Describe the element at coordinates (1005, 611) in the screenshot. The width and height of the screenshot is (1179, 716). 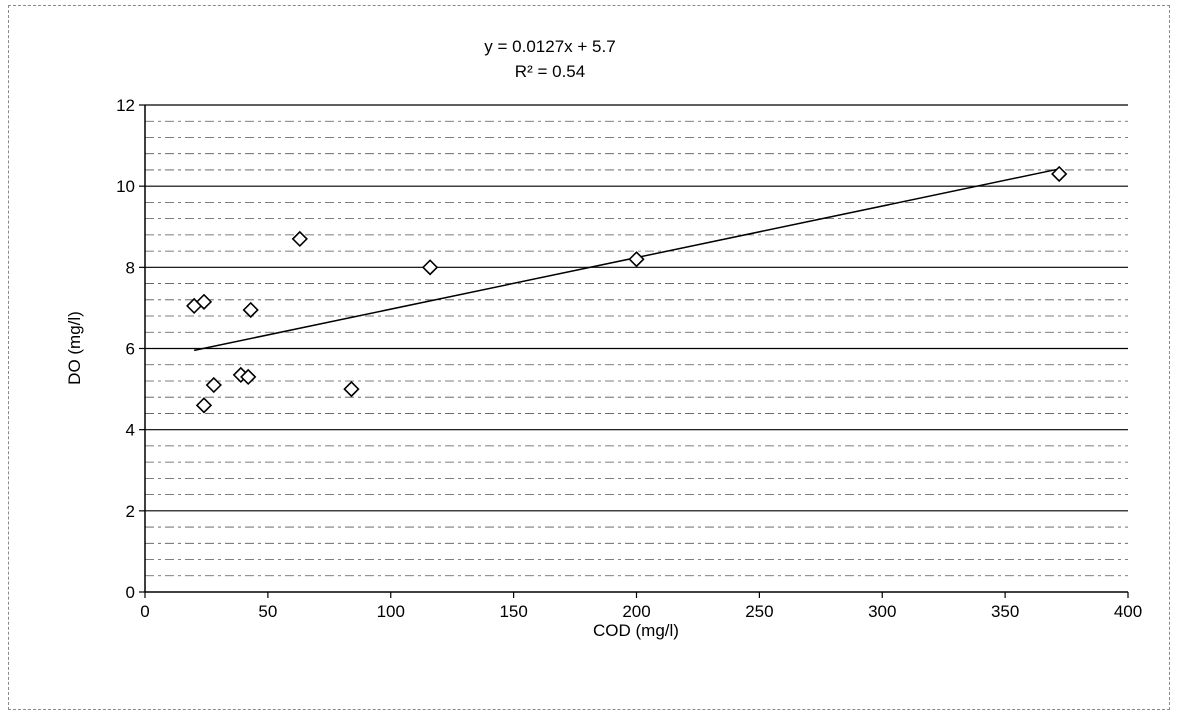
I see `x-tick-label: 350` at that location.